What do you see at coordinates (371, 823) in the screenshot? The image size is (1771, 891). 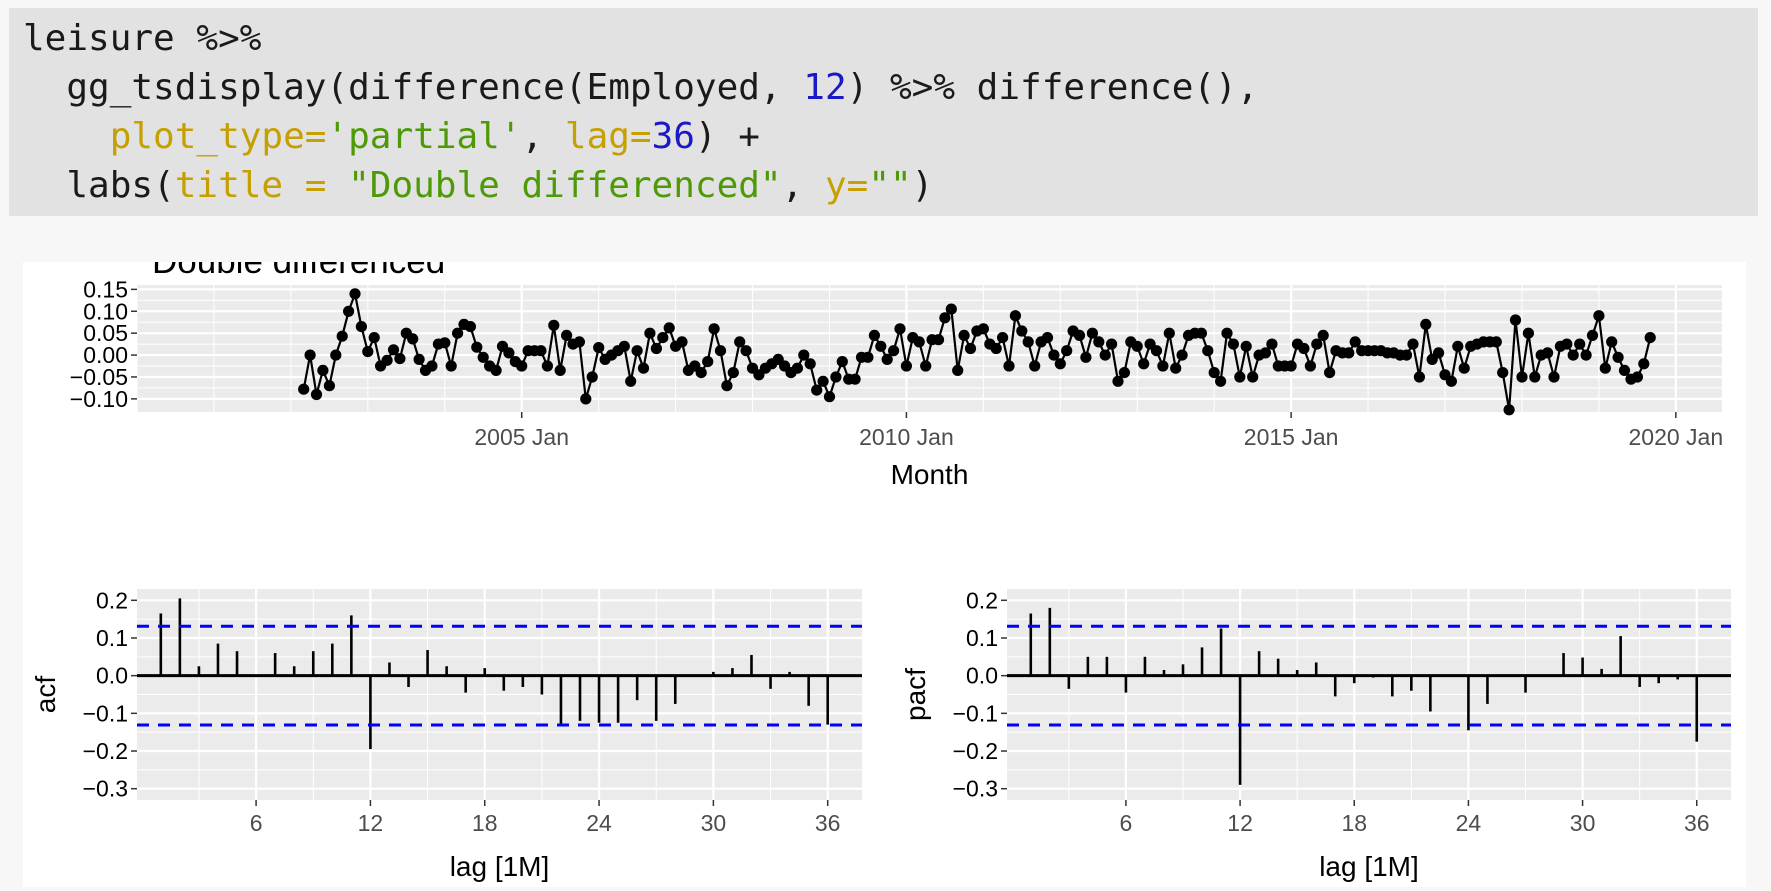 I see `acf-x-tick-label: 12` at bounding box center [371, 823].